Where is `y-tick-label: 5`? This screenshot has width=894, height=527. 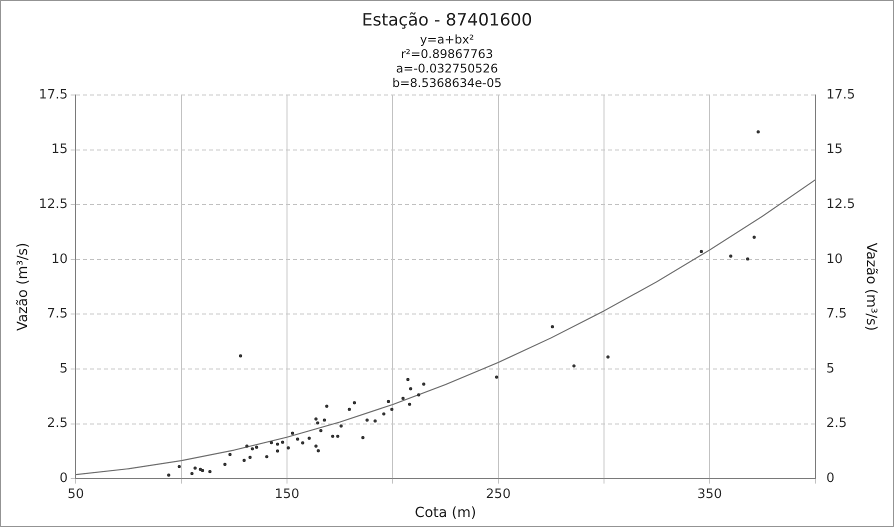 y-tick-label: 5 is located at coordinates (63, 368).